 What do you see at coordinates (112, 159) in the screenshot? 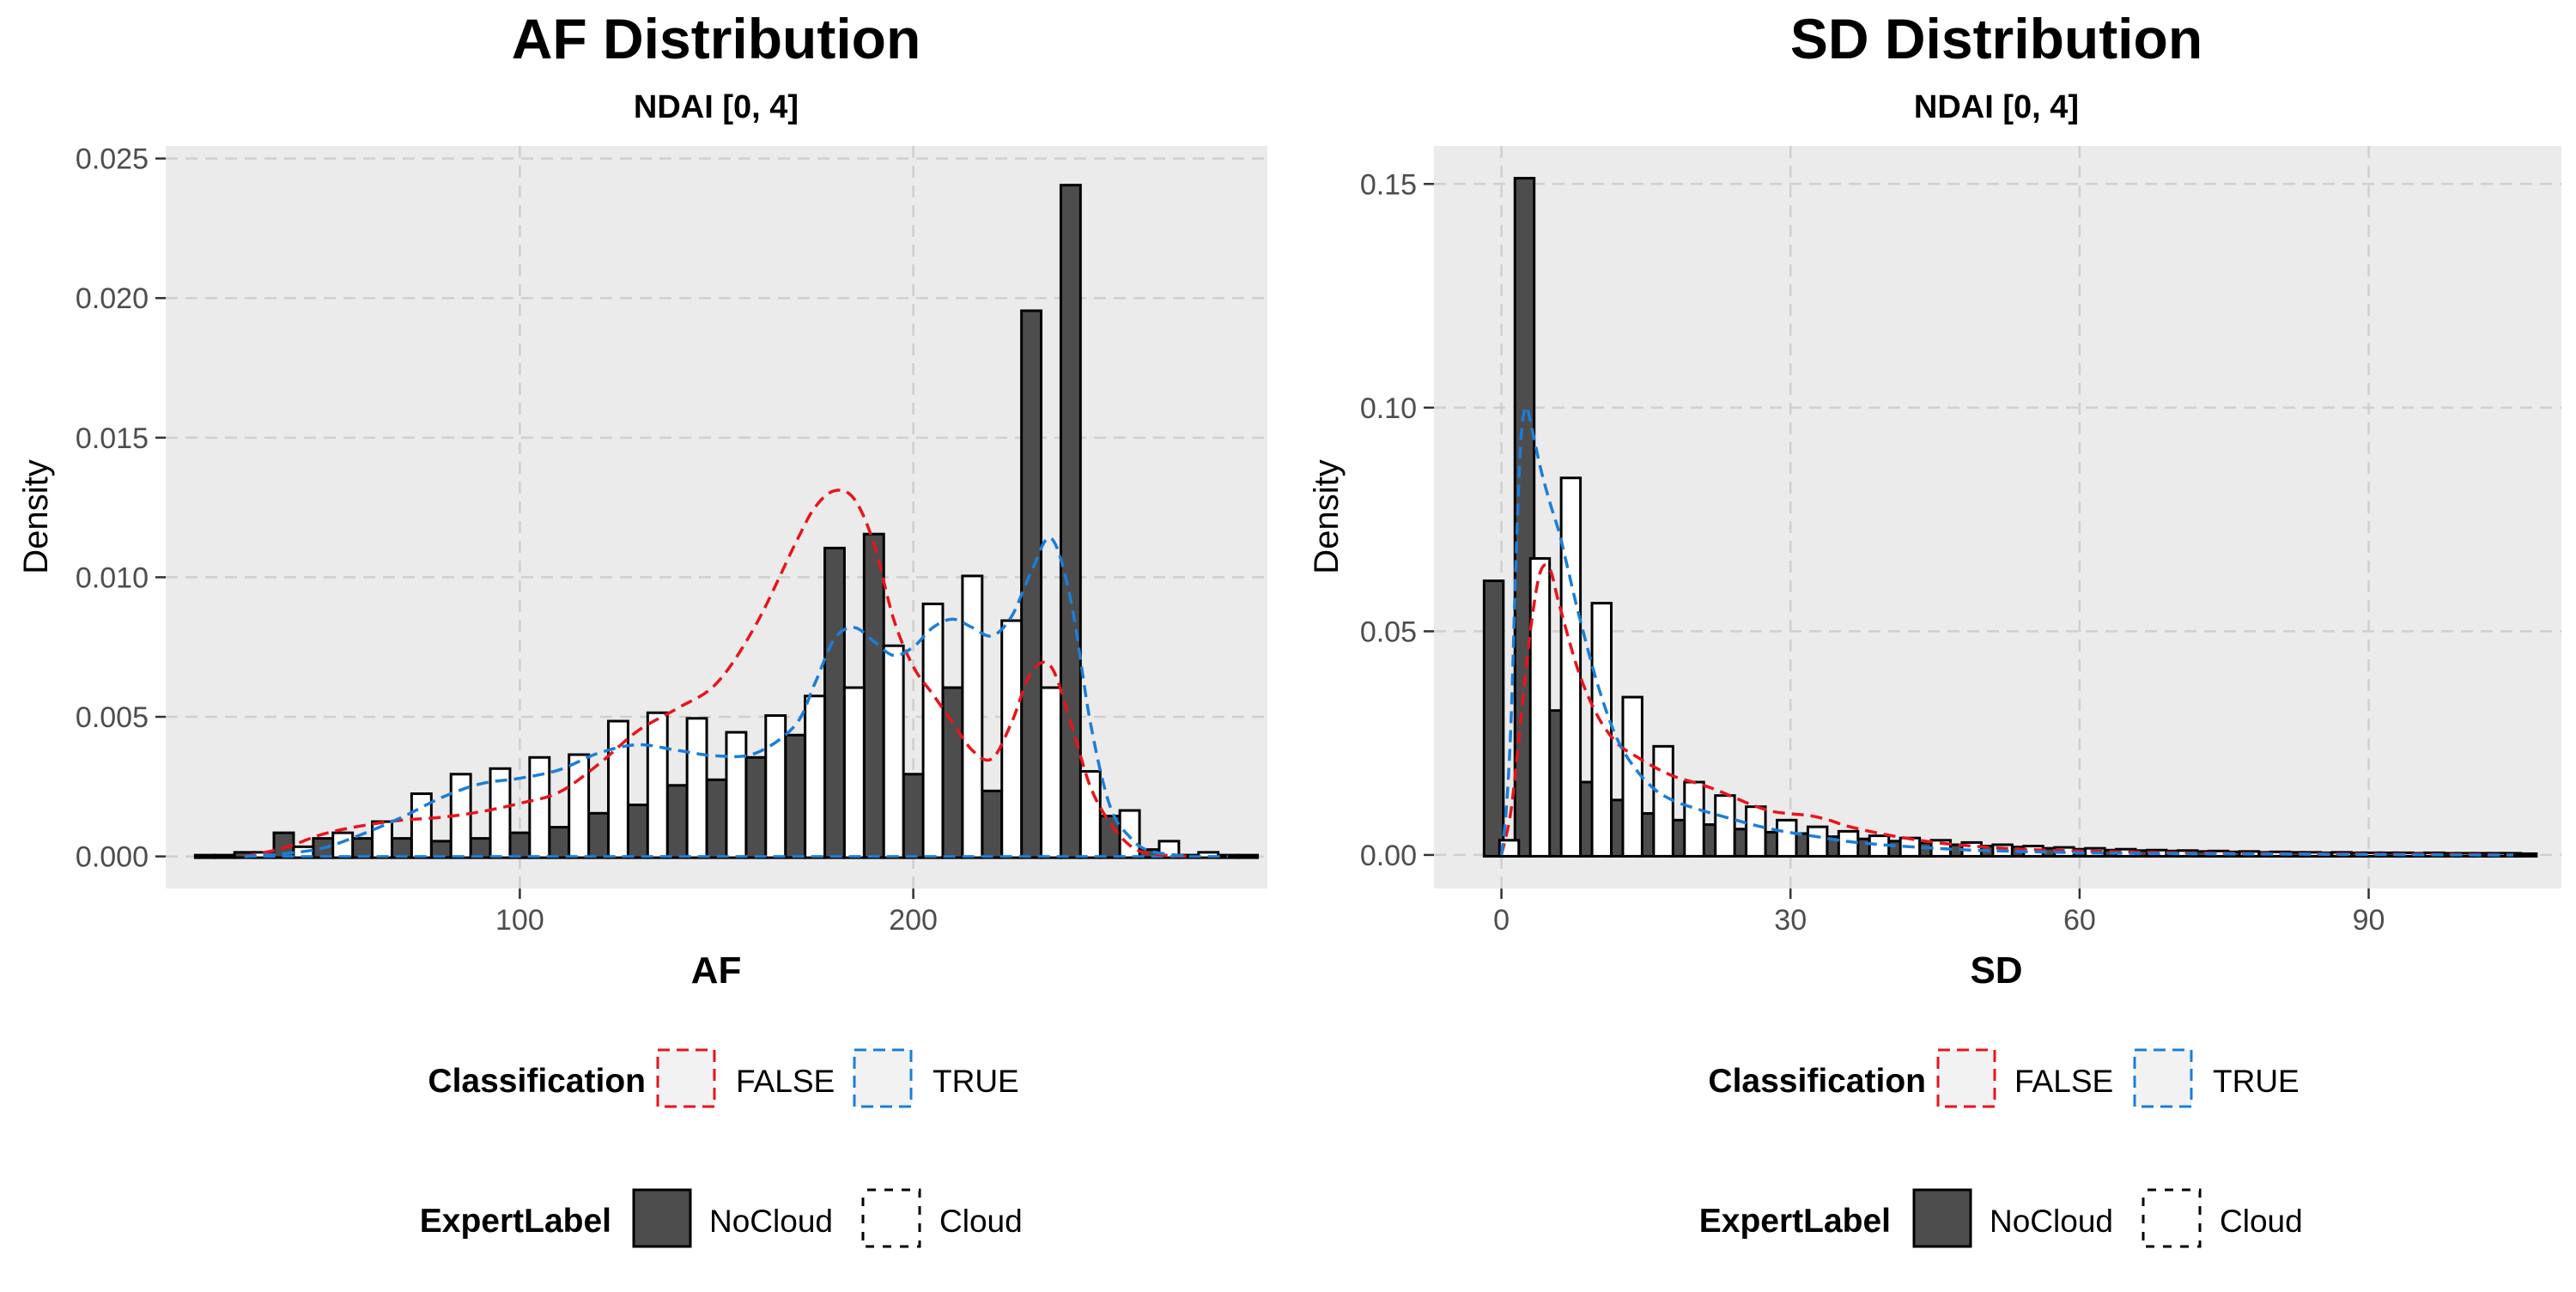
I see `af-y-tick-label-5: 0.025` at bounding box center [112, 159].